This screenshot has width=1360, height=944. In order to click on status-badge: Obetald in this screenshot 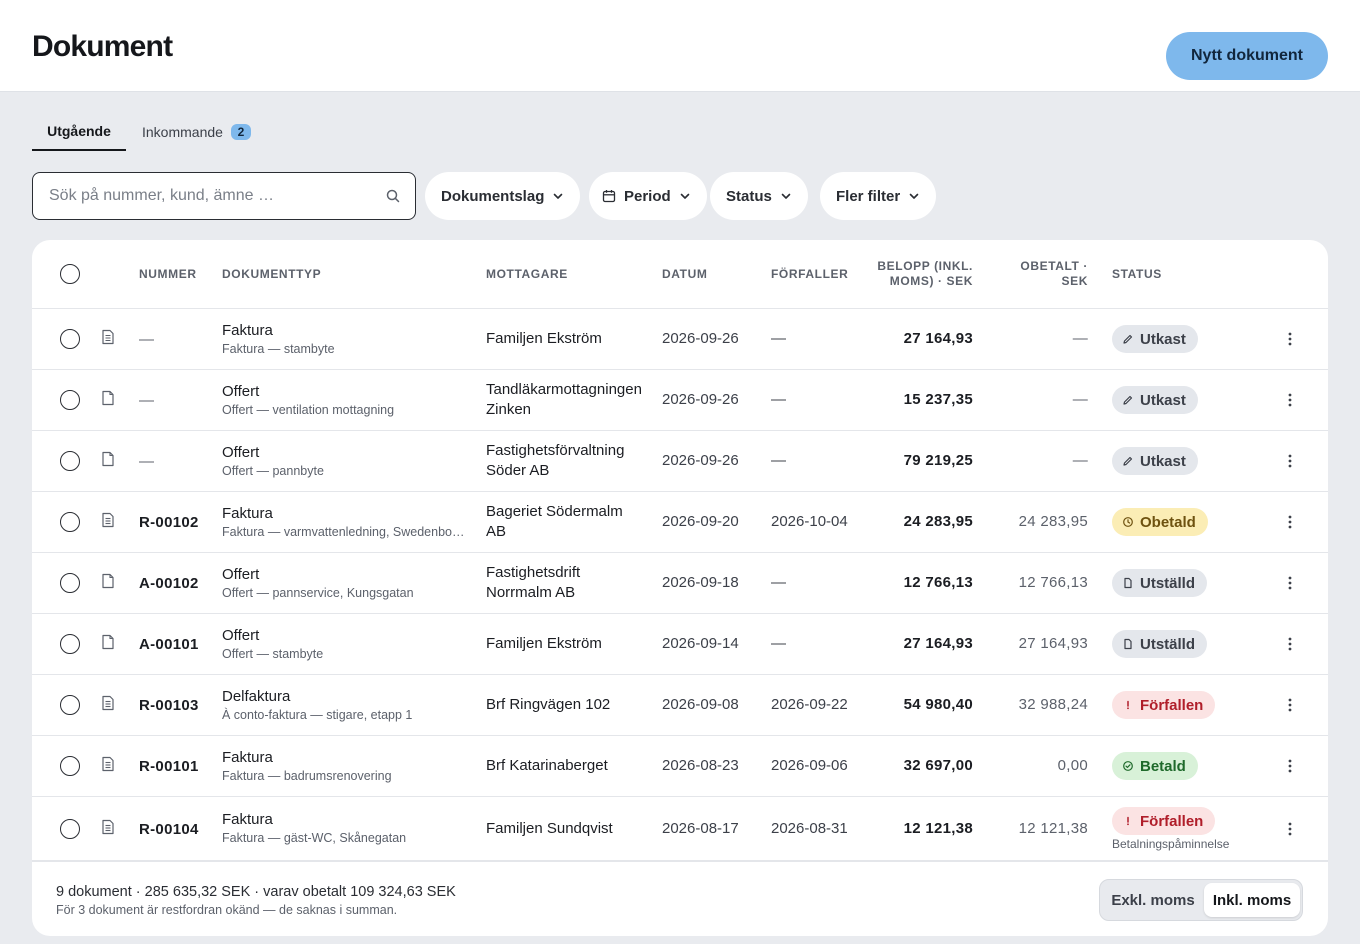, I will do `click(1160, 522)`.